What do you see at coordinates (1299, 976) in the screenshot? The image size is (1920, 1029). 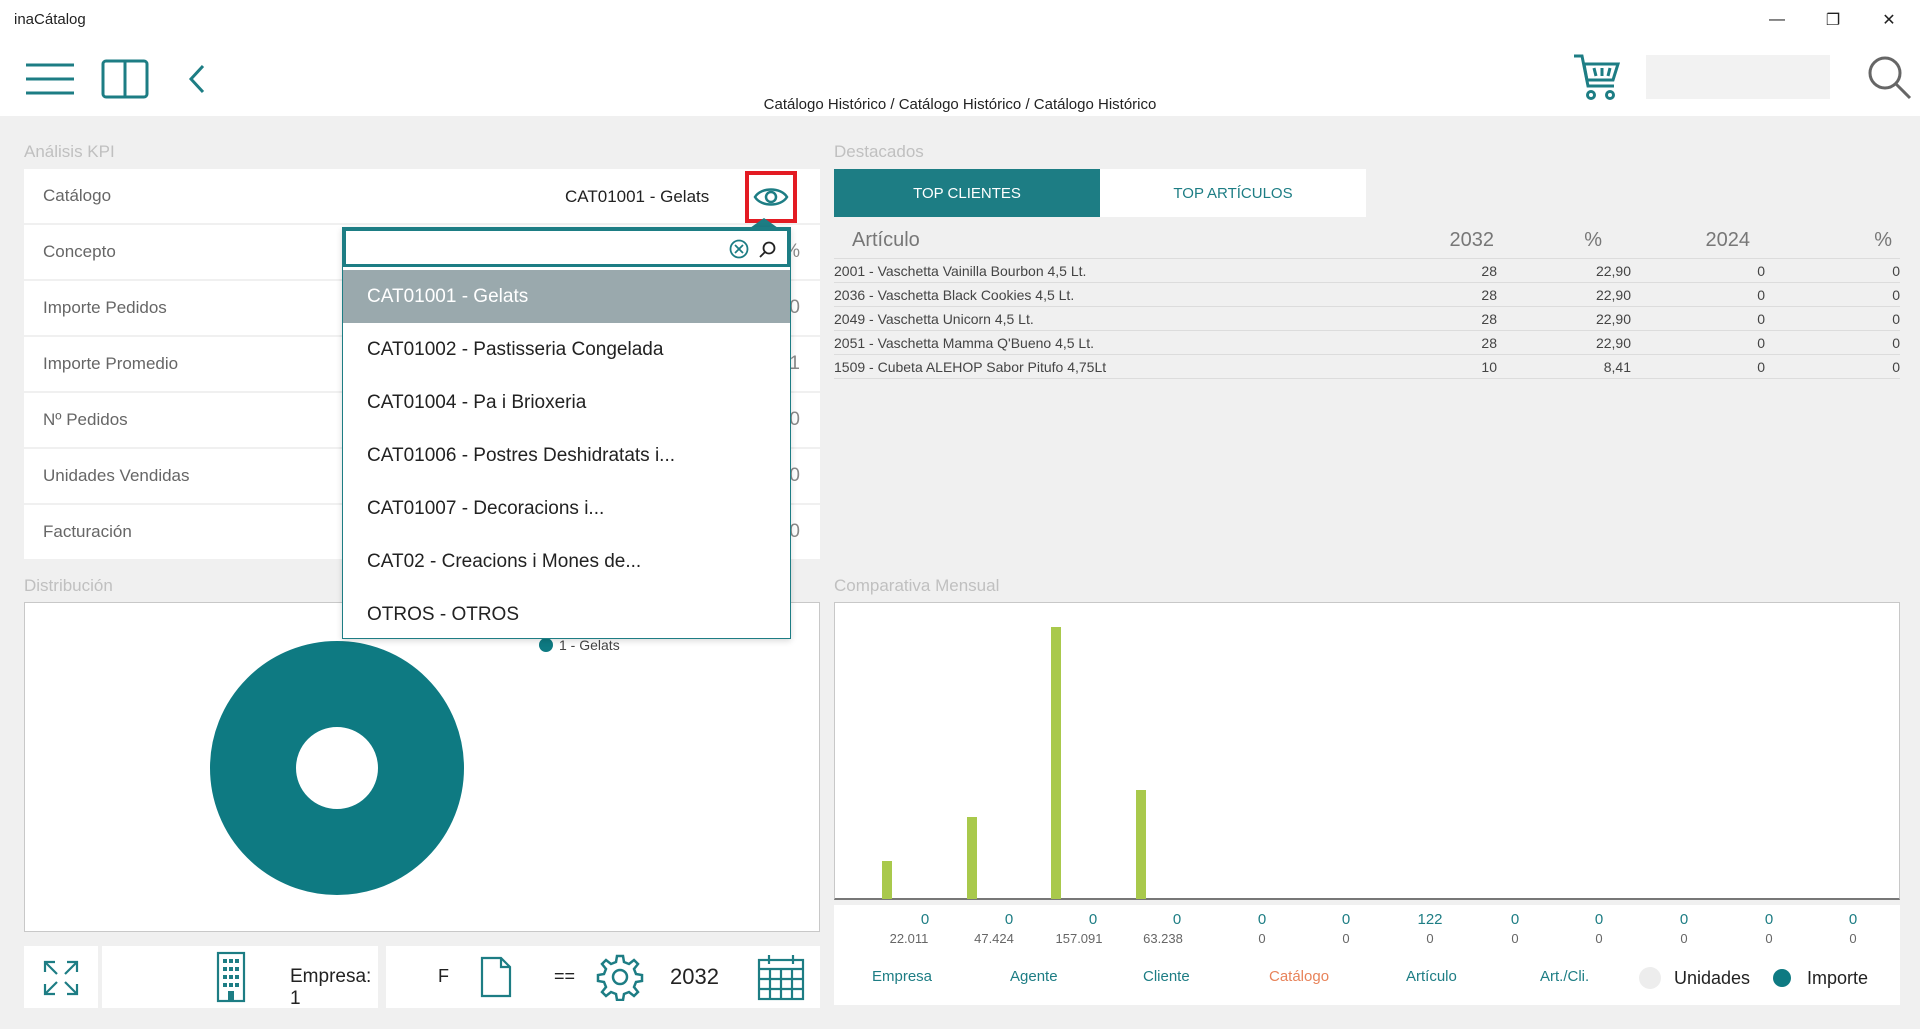 I see `group-catalogo: Catálogo` at bounding box center [1299, 976].